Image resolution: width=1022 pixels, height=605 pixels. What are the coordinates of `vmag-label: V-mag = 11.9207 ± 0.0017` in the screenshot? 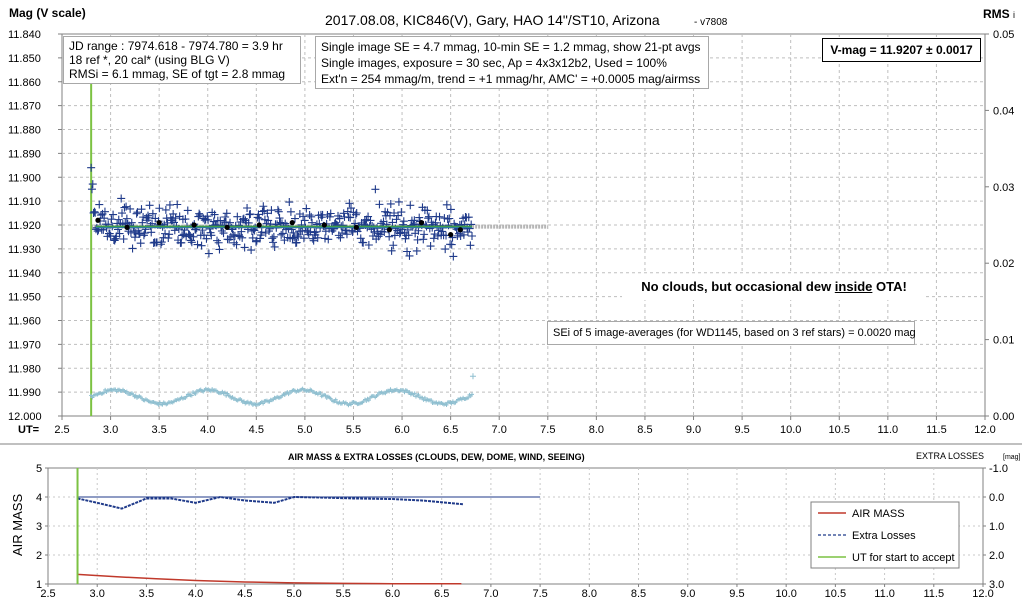 It's located at (901, 50).